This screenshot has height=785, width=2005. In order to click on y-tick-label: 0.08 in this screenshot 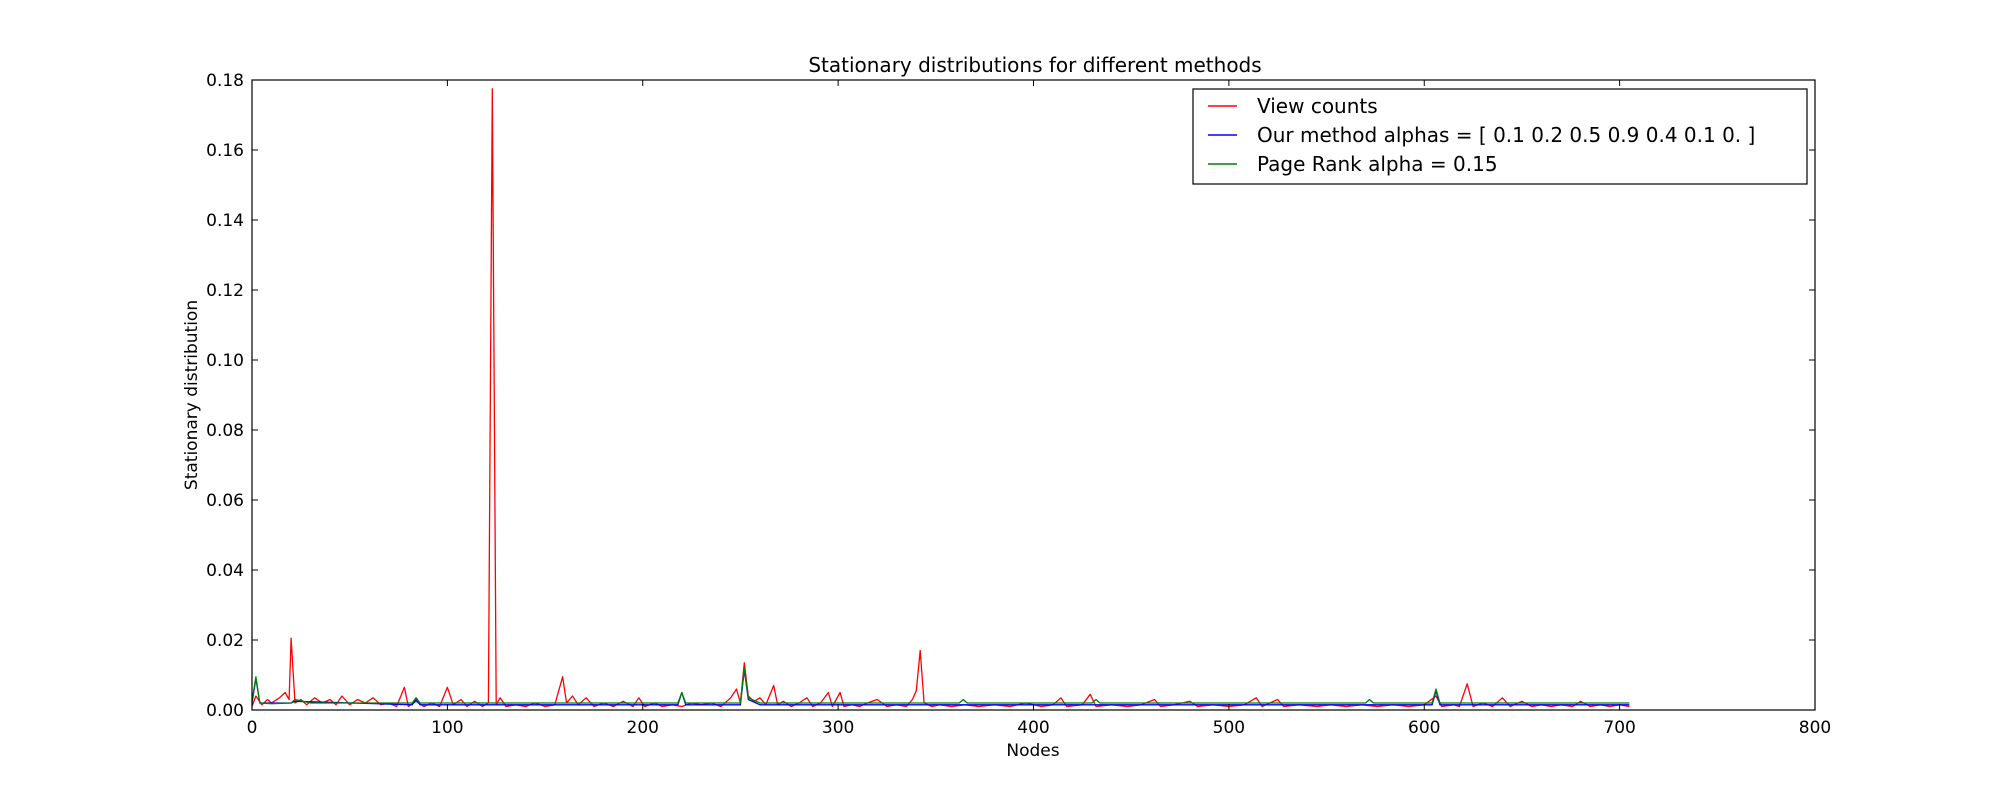, I will do `click(225, 431)`.